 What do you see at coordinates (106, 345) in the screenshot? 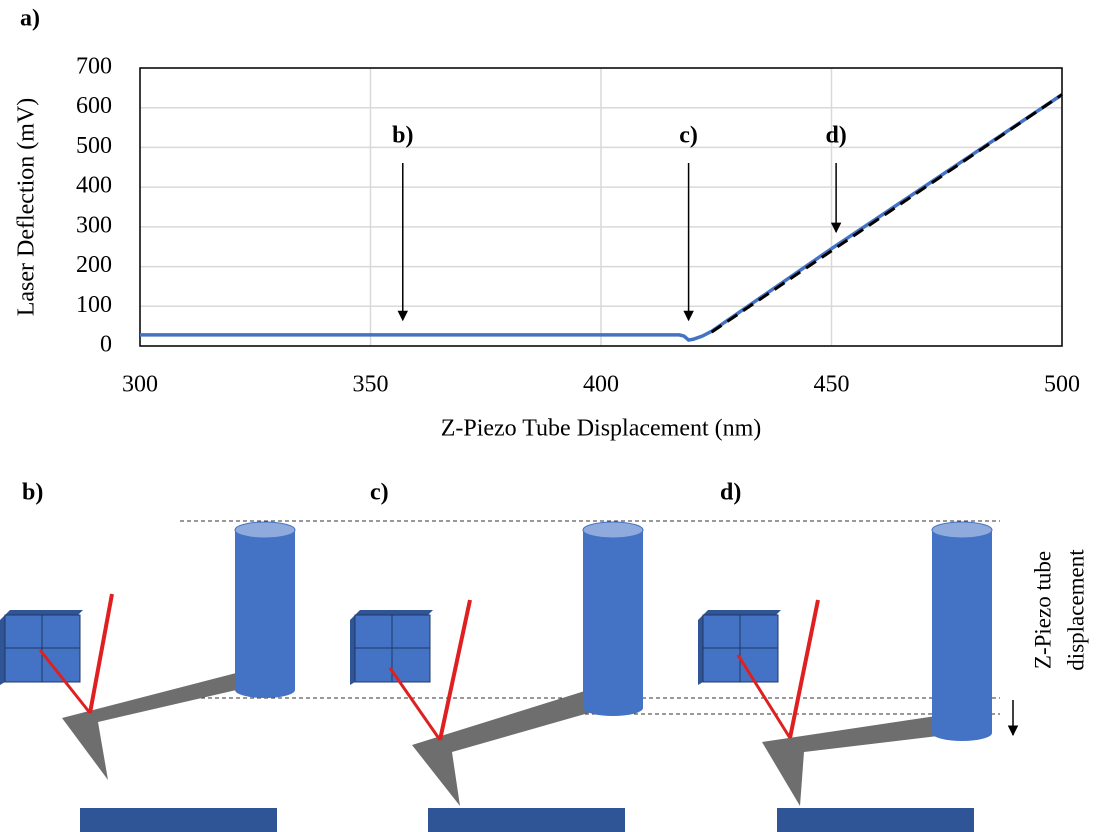
I see `y-tick-label: 0` at bounding box center [106, 345].